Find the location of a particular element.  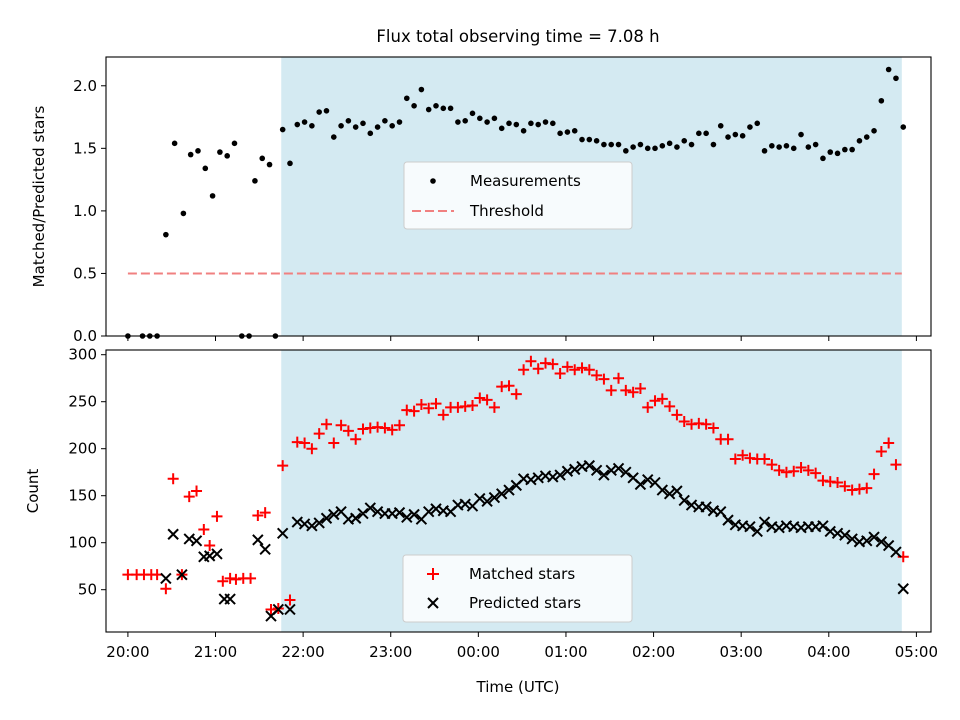

bottom-y-label: Count is located at coordinates (33, 491).